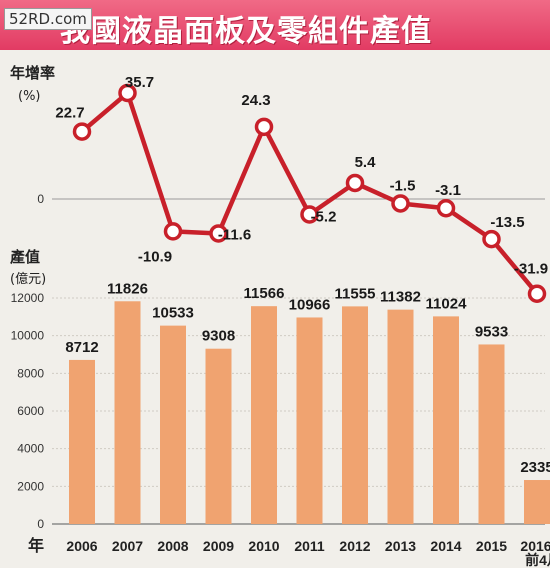  Describe the element at coordinates (32, 73) in the screenshot. I see `line-ylabel: 年增率` at that location.